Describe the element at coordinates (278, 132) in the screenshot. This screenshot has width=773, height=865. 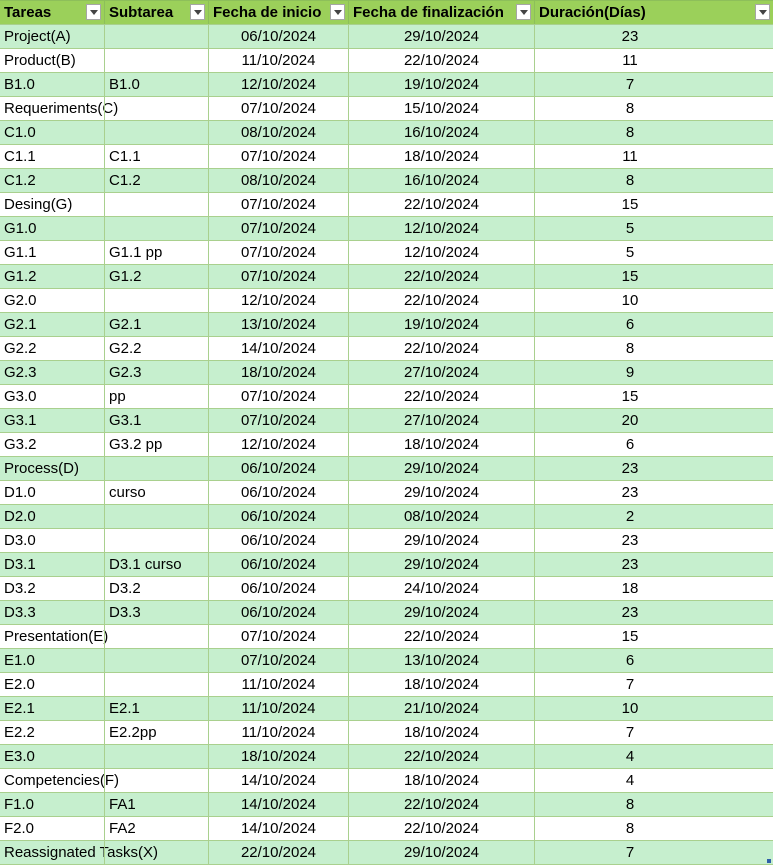
I see `cell-fecha-inicio: 08/10/2024` at that location.